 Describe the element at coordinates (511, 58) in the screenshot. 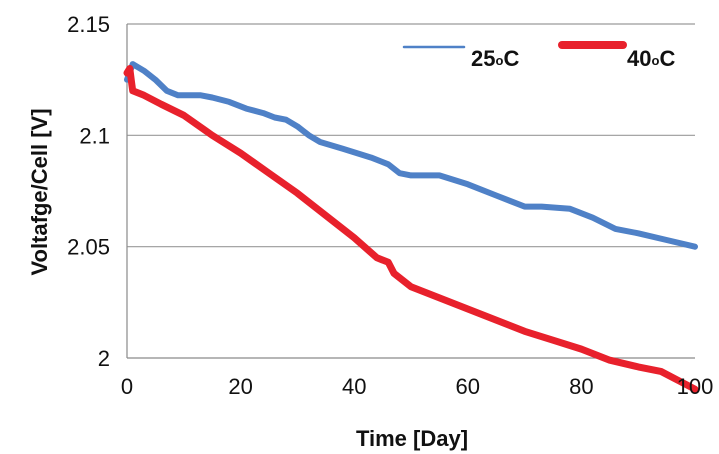

I see `legend-label-25c-unit: C` at that location.